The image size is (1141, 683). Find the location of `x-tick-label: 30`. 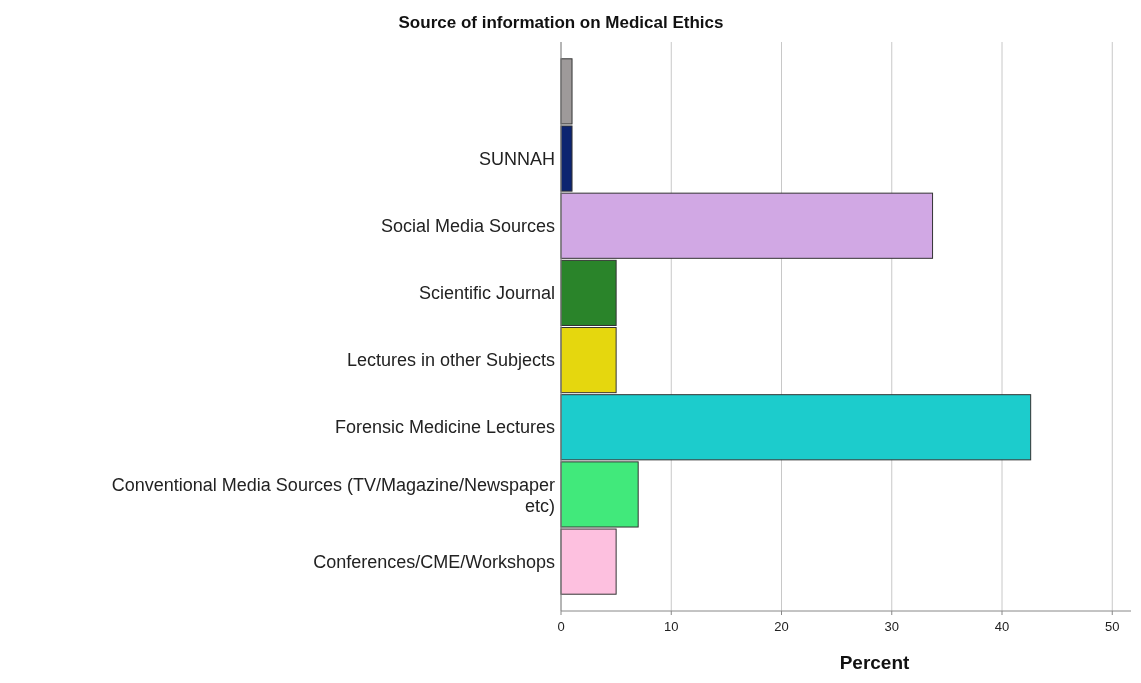

x-tick-label: 30 is located at coordinates (891, 626).